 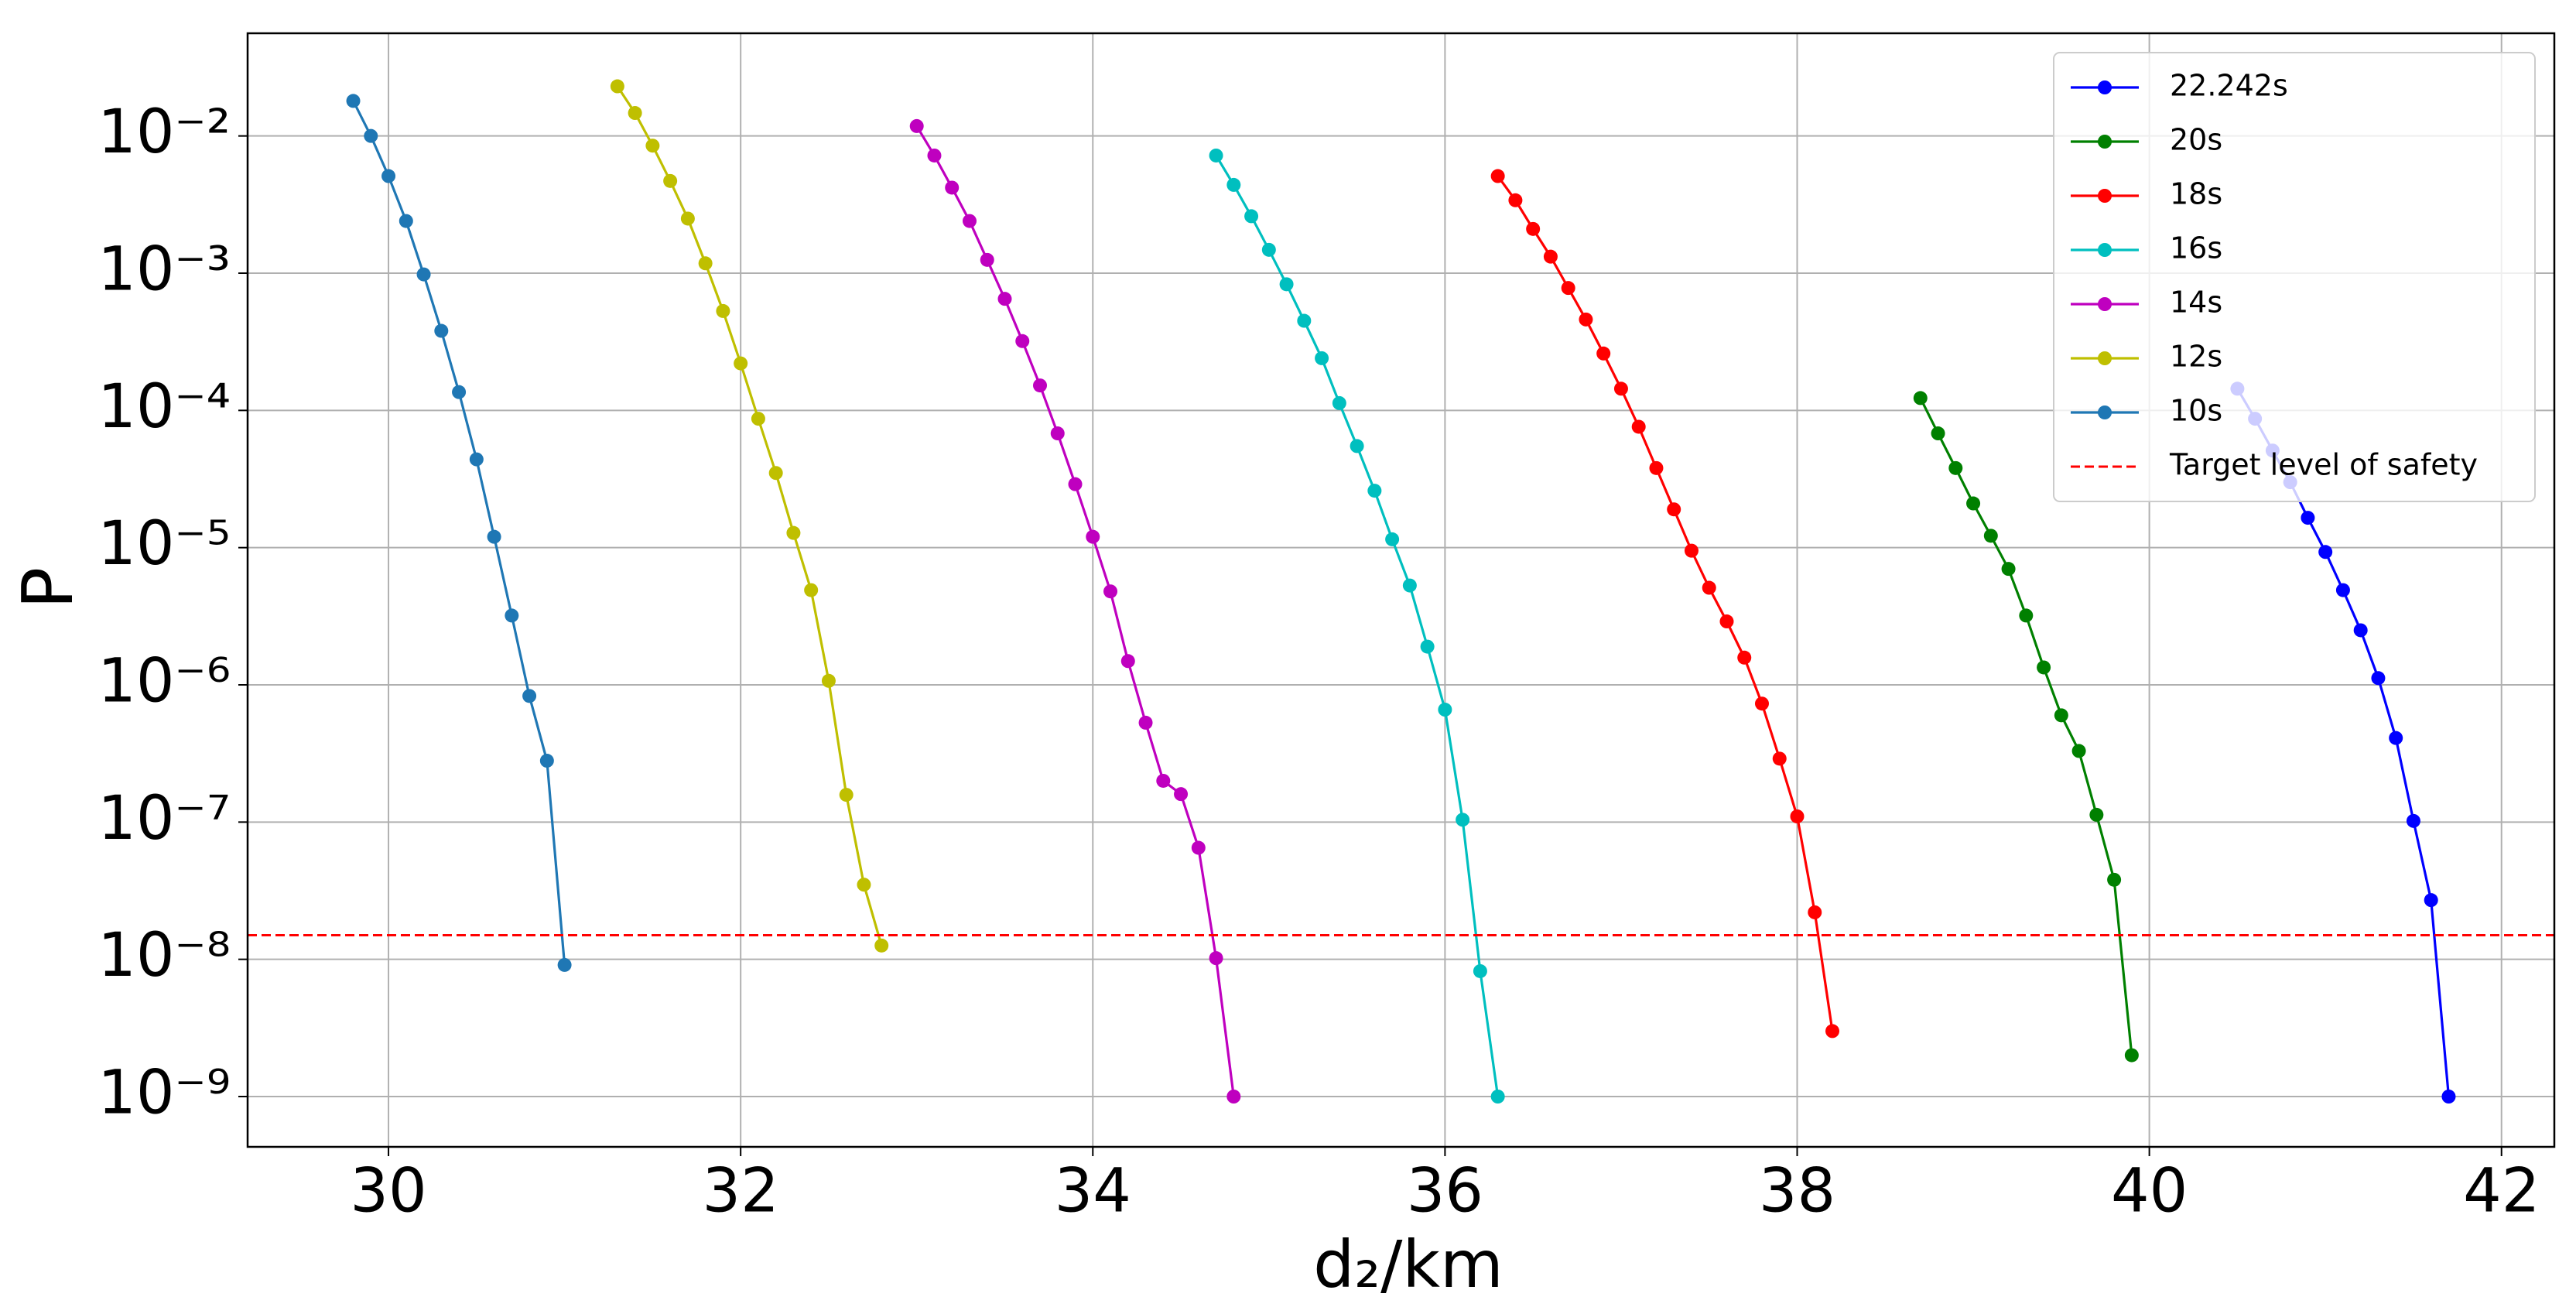 I want to click on x-axis-label: d₂/km, so click(x=1409, y=1264).